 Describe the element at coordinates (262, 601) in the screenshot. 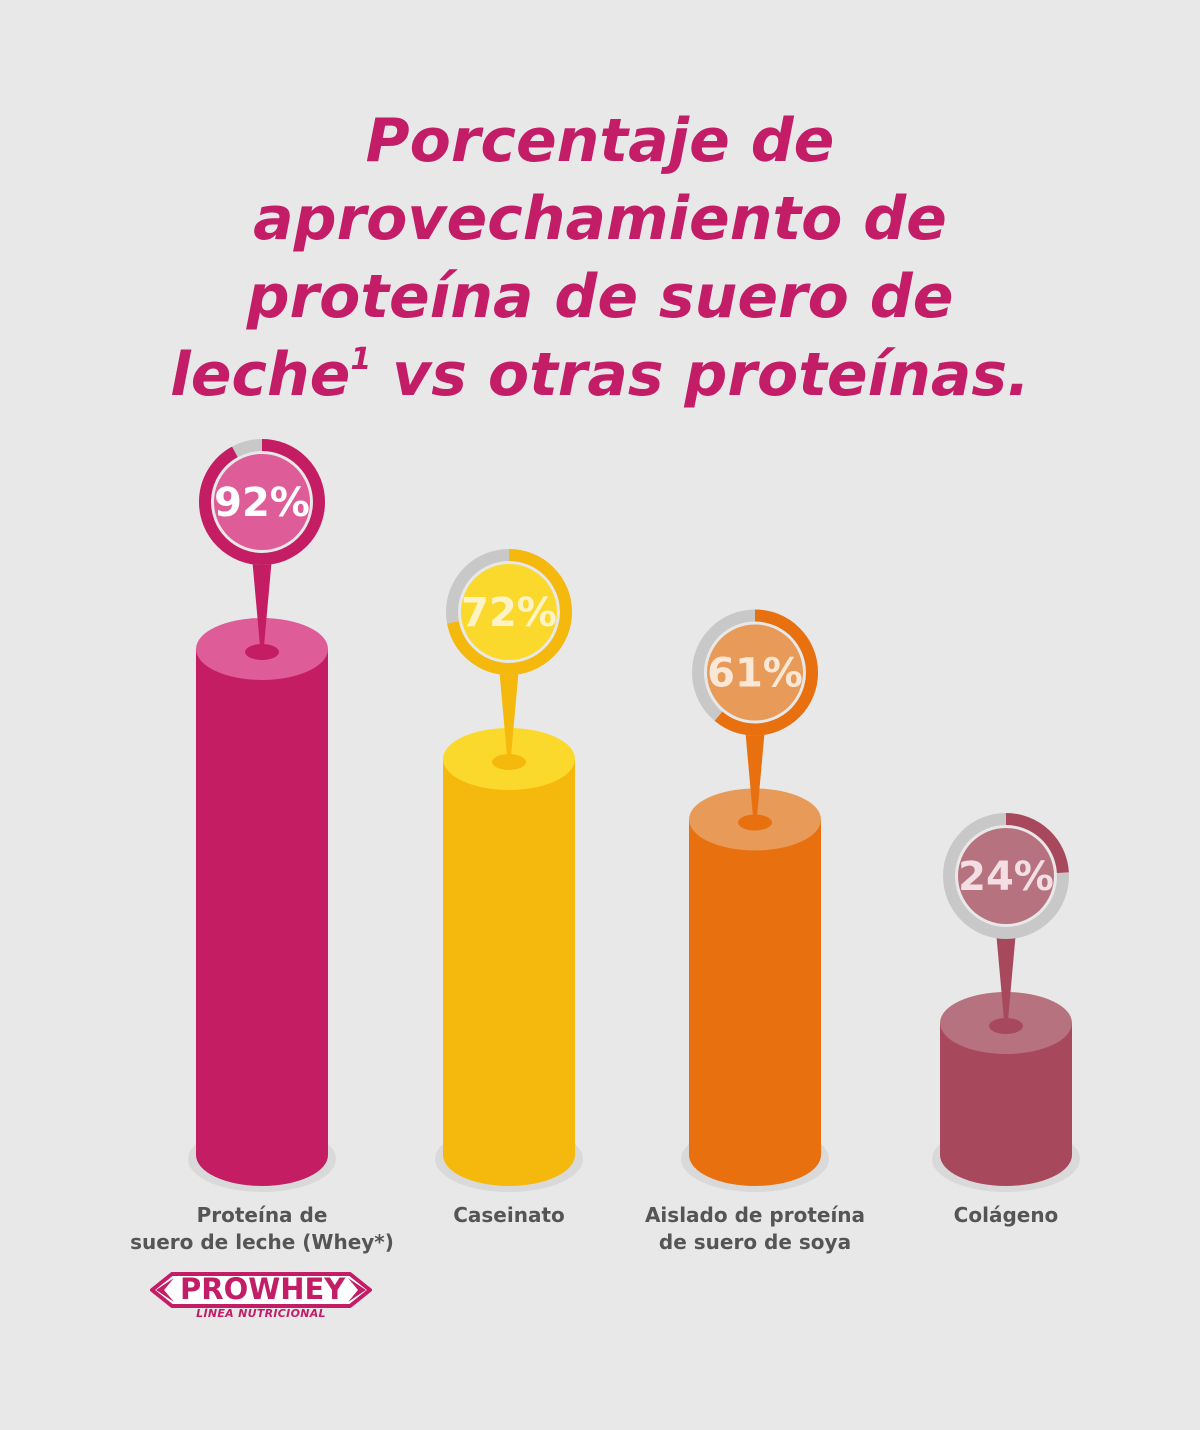

I see `pointer-whey` at that location.